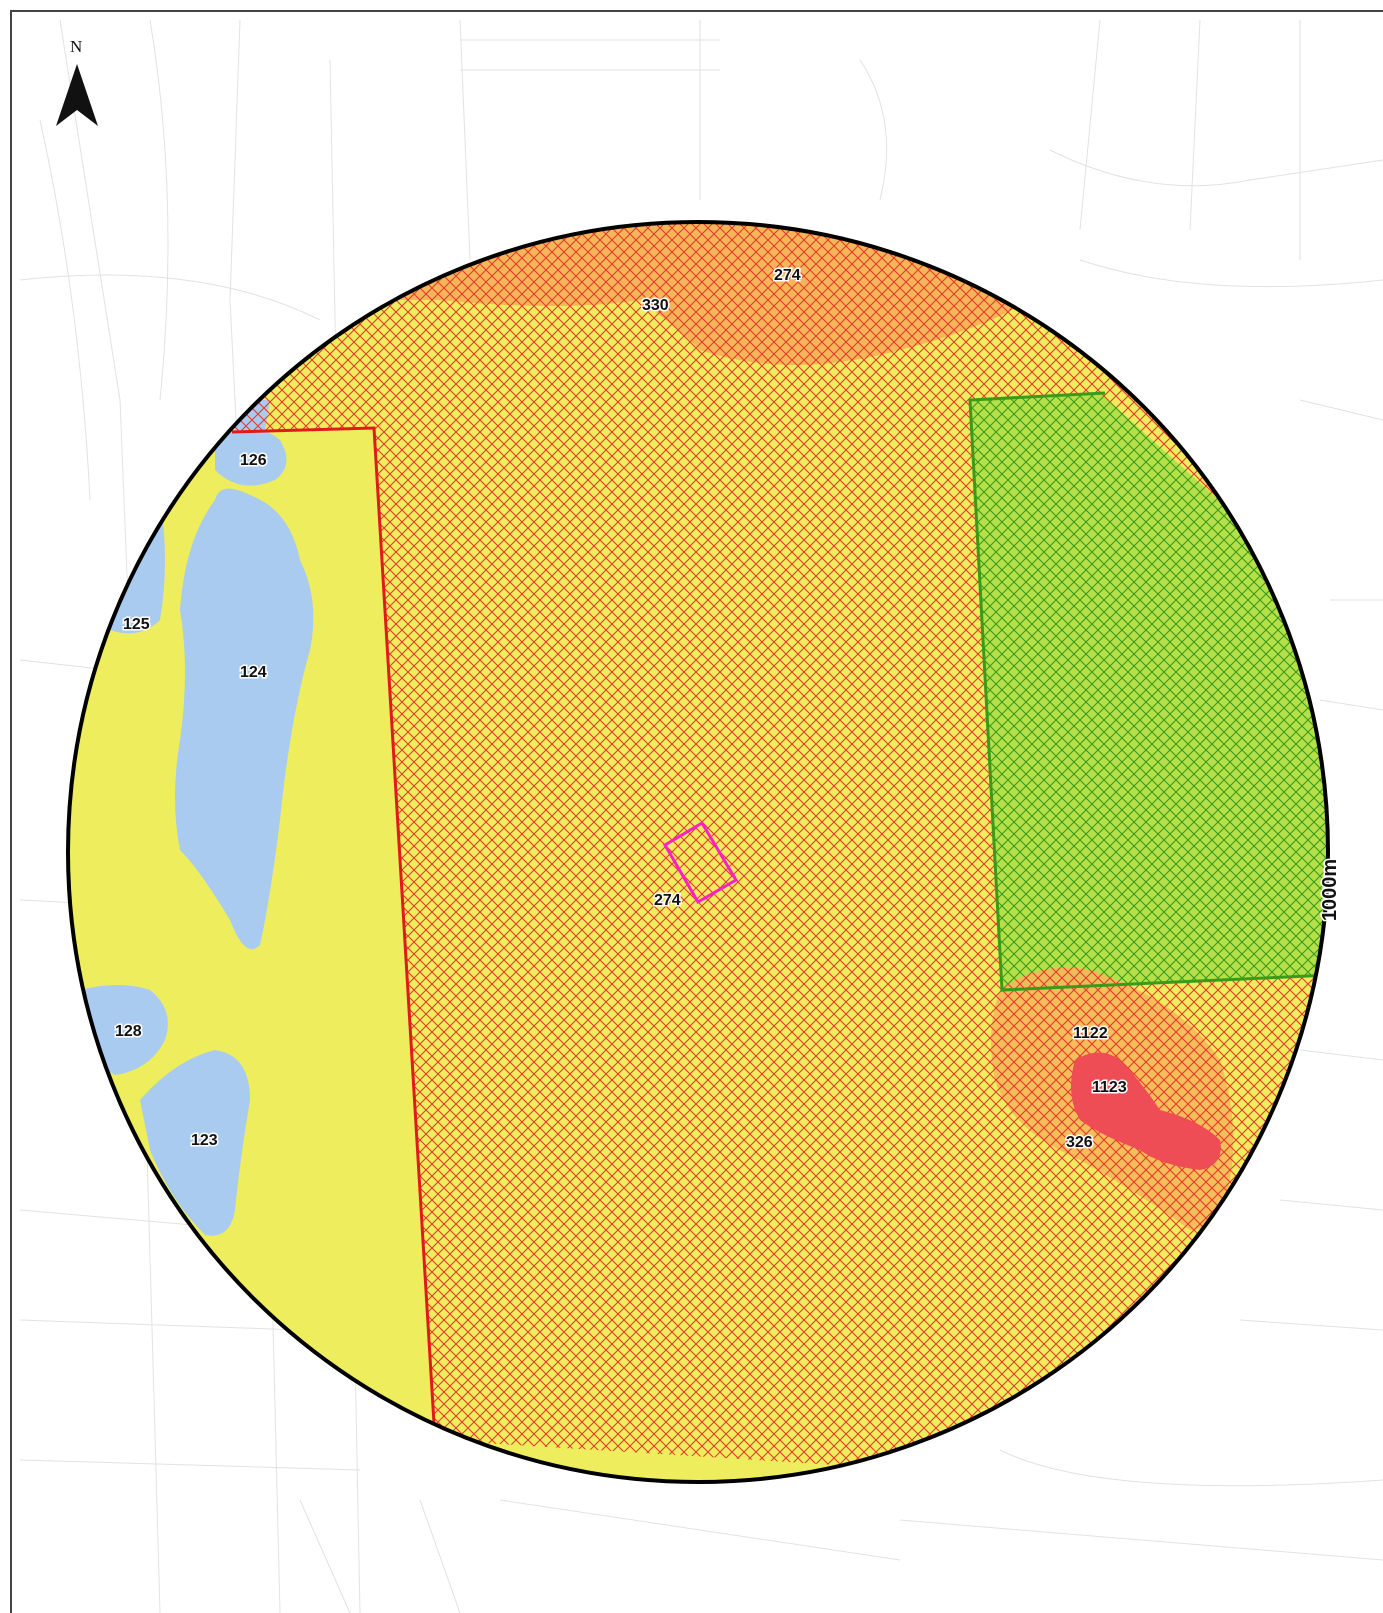 This screenshot has height=1613, width=1383. I want to click on north-arrow: N, so click(77, 81).